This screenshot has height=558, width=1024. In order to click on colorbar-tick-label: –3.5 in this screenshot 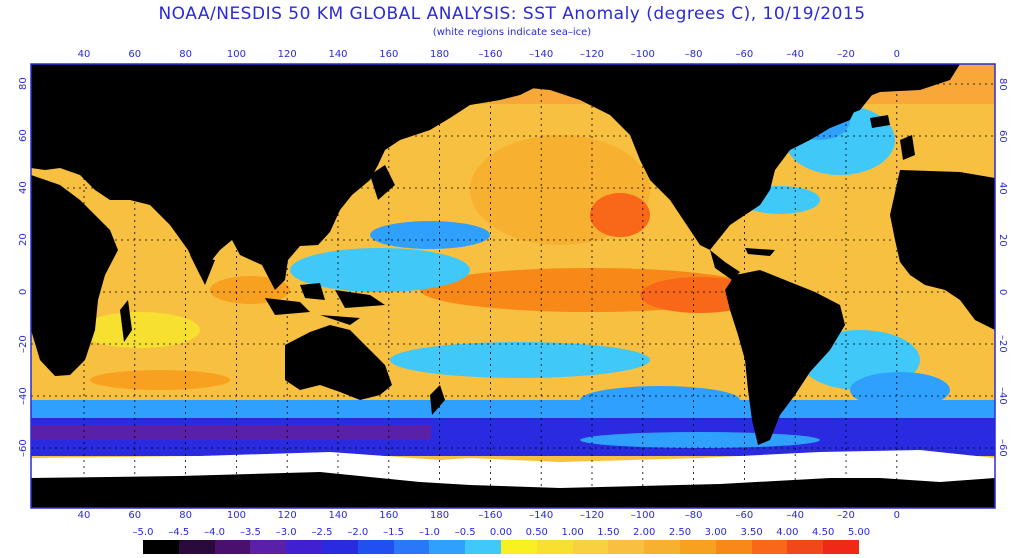, I will do `click(250, 532)`.